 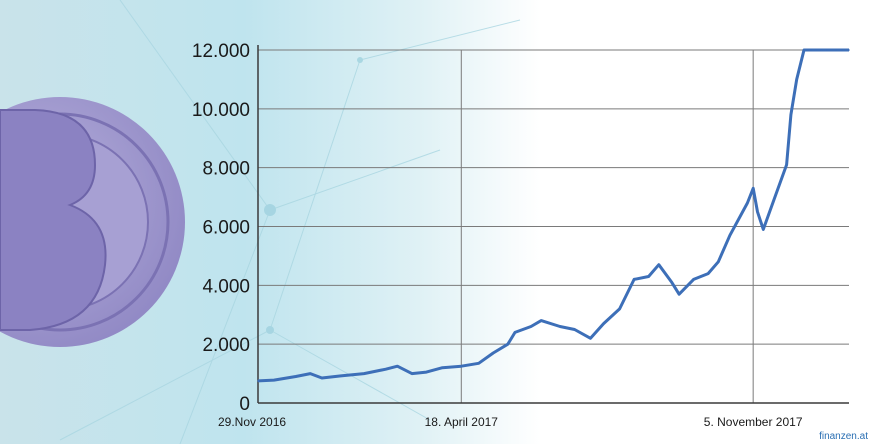 What do you see at coordinates (53, 220) in the screenshot?
I see `bitcoin-icon` at bounding box center [53, 220].